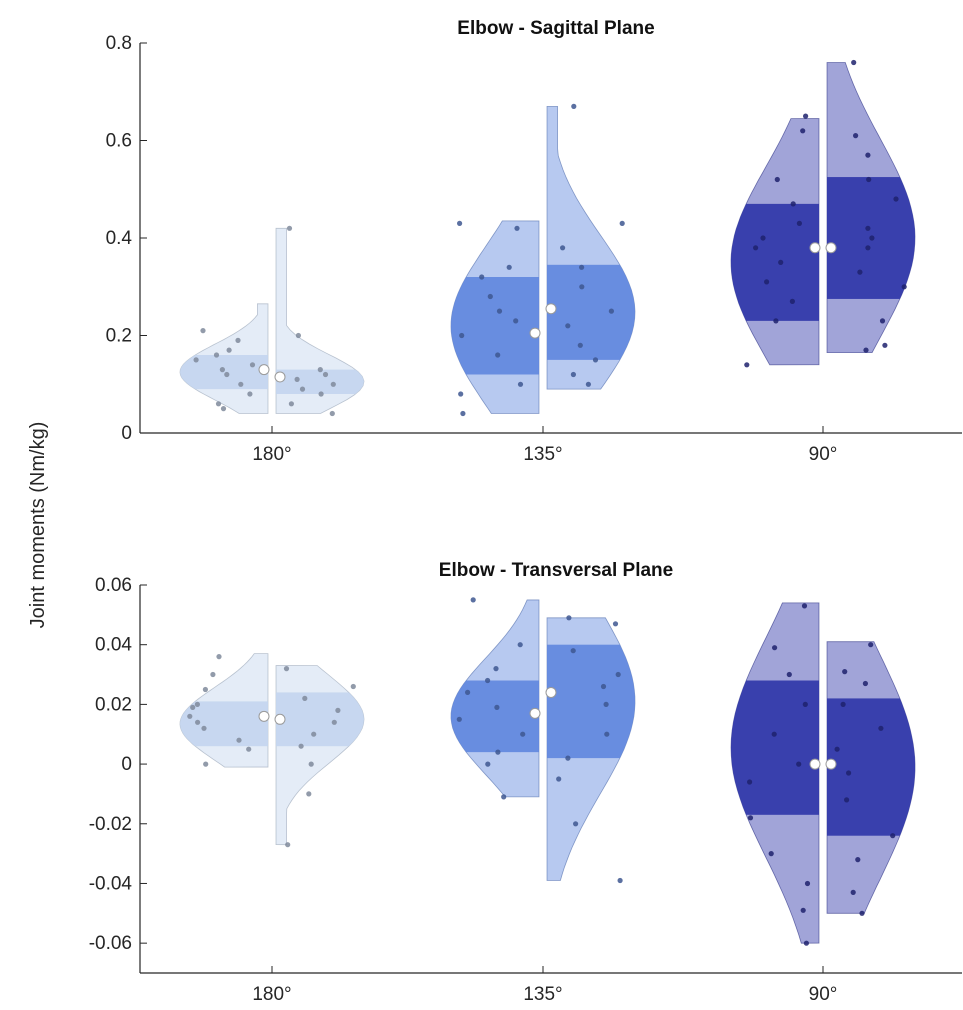 This screenshot has width=963, height=1010. What do you see at coordinates (113, 704) in the screenshot?
I see `y-tick-label: 0.02` at bounding box center [113, 704].